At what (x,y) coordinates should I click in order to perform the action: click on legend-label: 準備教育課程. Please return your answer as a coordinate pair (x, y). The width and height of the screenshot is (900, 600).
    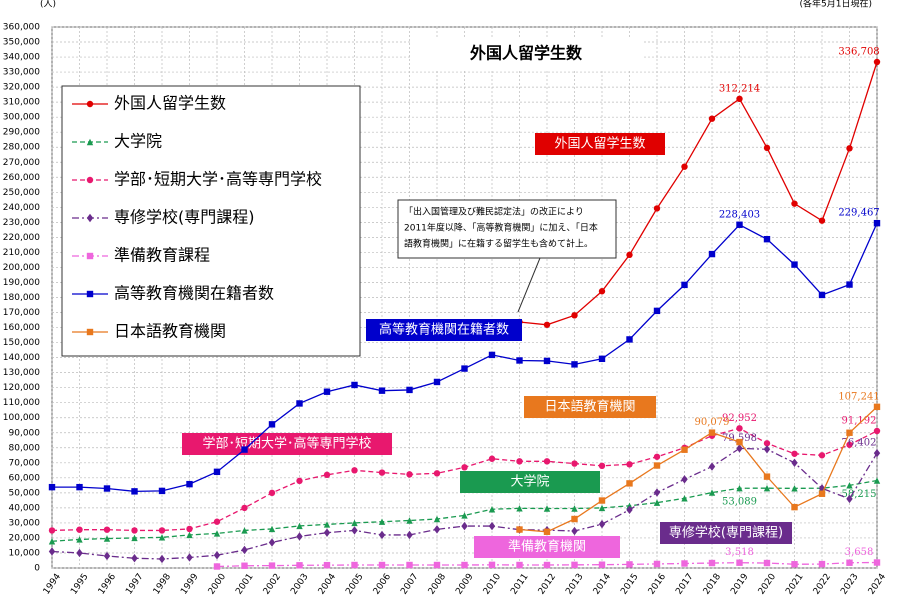
    Looking at the image, I should click on (162, 255).